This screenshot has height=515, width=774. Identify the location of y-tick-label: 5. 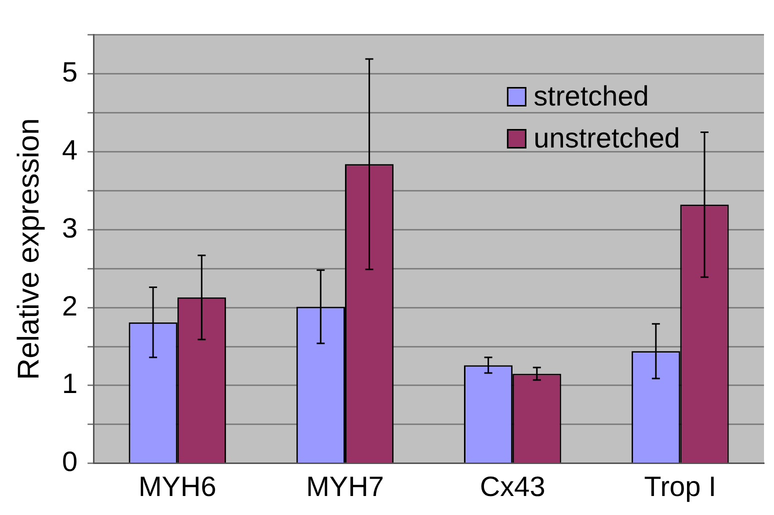
(70, 72).